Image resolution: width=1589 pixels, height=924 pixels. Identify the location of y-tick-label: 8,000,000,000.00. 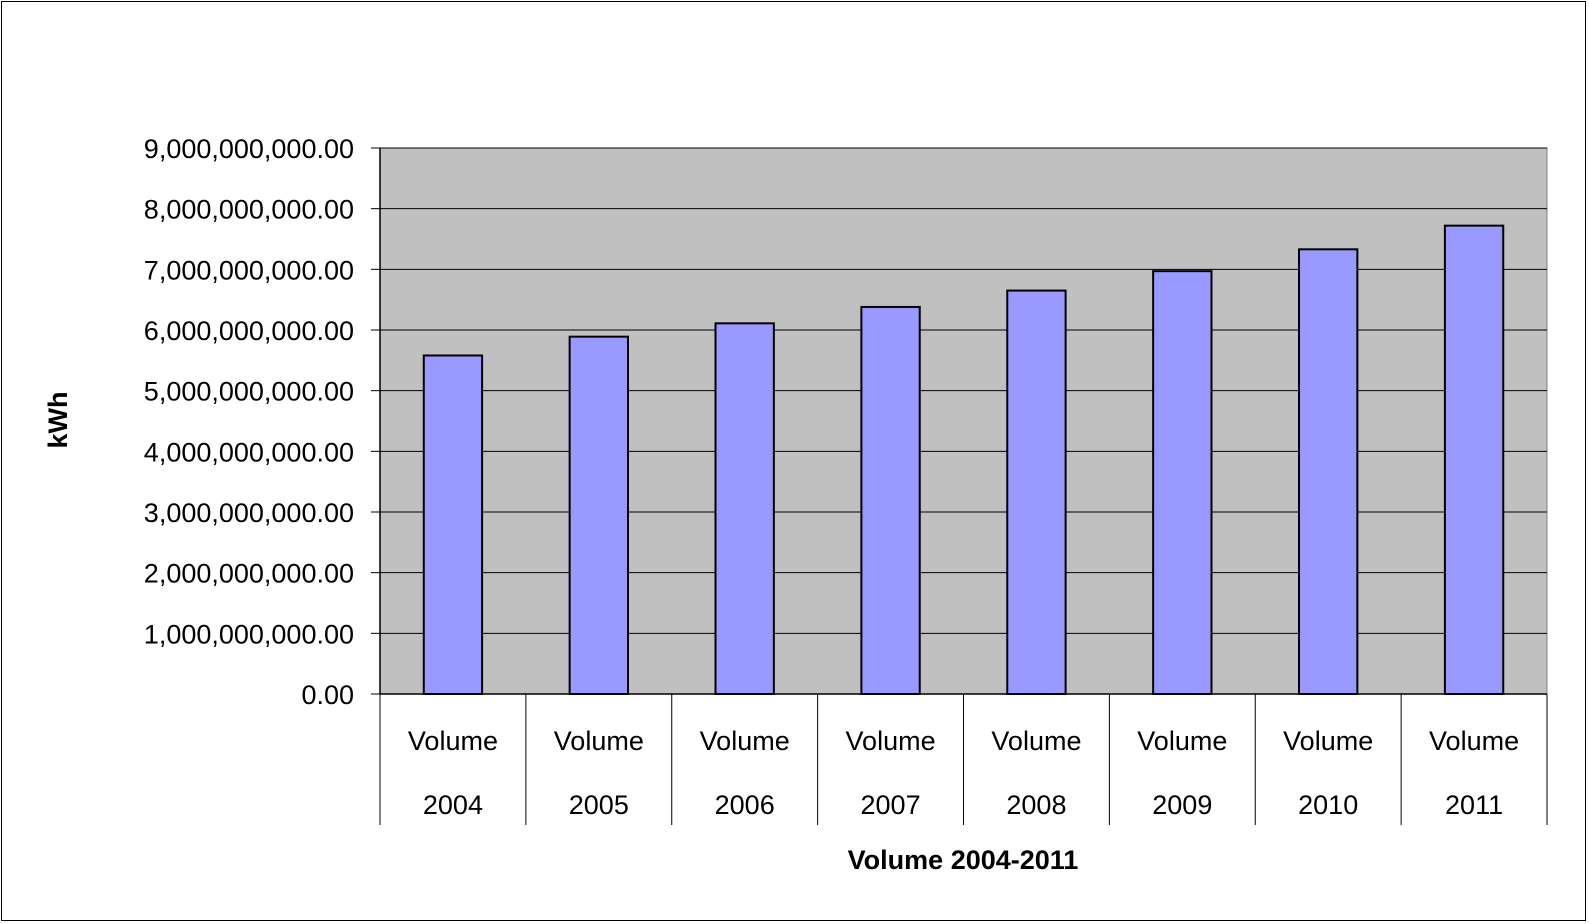
(249, 210).